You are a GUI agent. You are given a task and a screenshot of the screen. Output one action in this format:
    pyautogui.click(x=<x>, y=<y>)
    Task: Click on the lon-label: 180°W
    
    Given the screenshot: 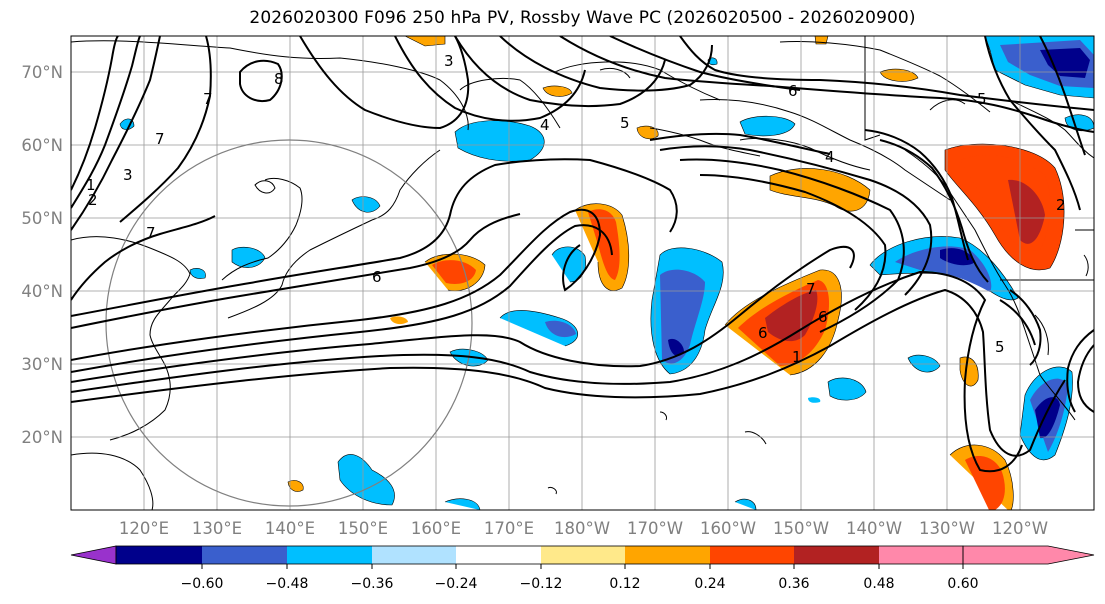 What is the action you would take?
    pyautogui.click(x=582, y=528)
    